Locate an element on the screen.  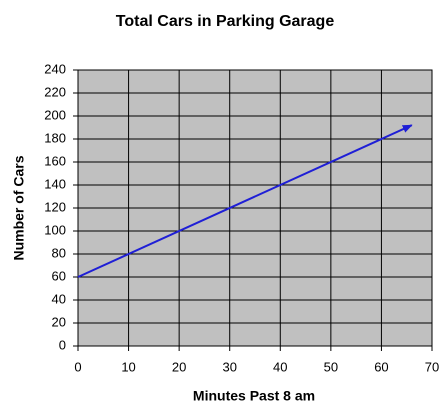
y-axis-label: Number of Cars is located at coordinates (19, 207).